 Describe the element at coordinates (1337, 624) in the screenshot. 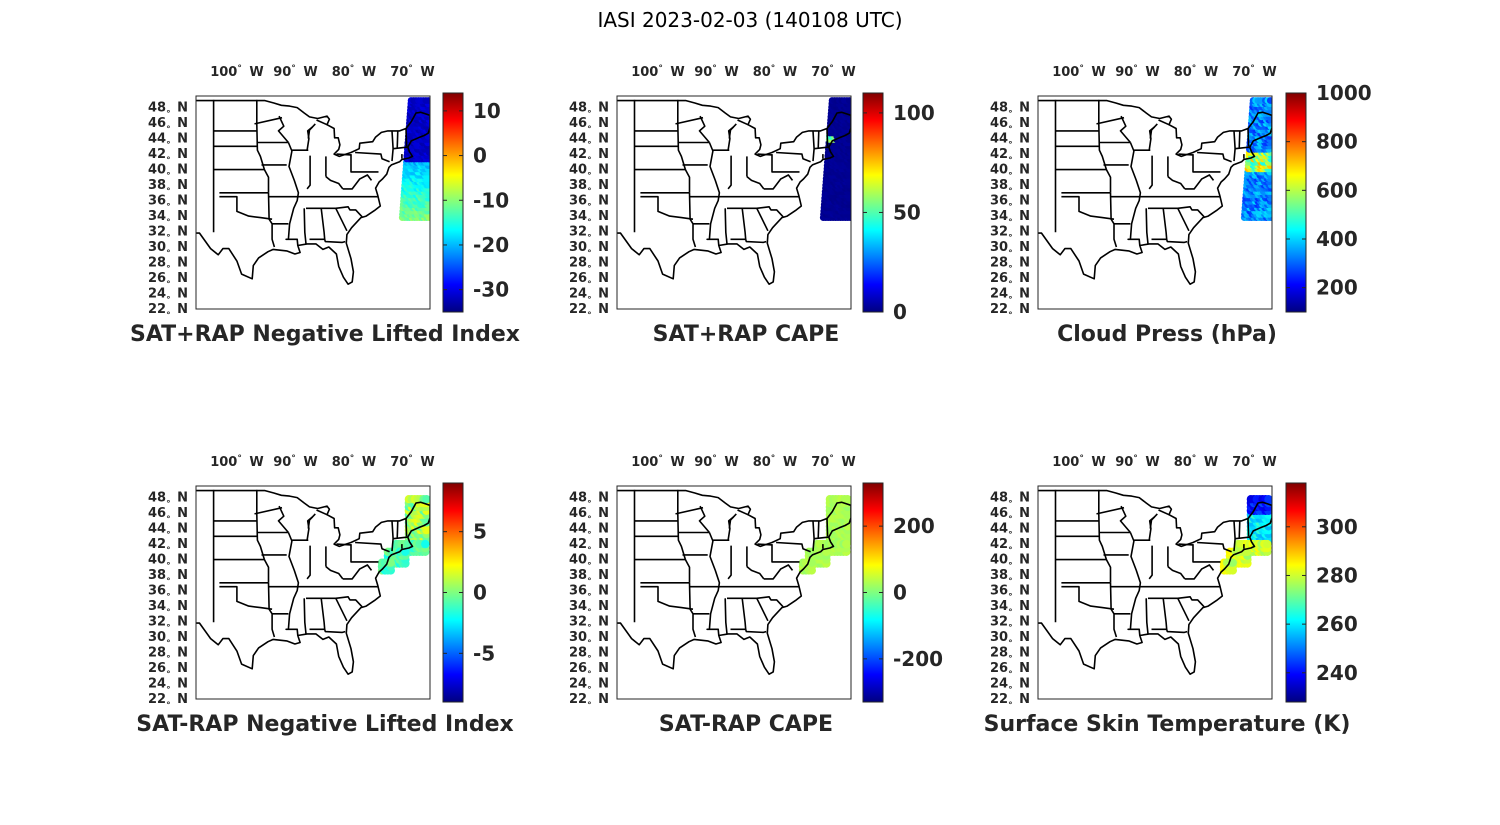

I see `colorbar-tick-label: 260` at that location.